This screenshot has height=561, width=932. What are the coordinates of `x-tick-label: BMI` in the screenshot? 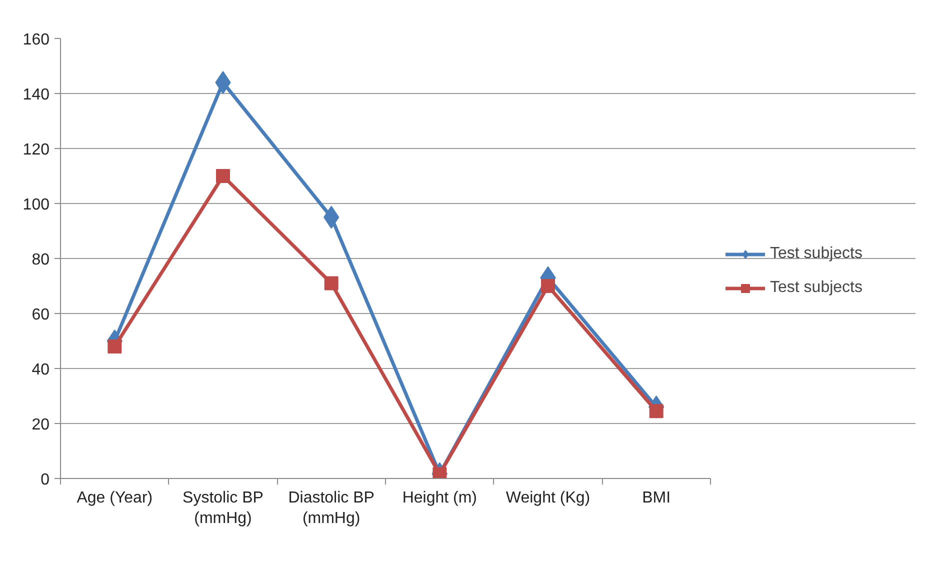 It's located at (656, 498).